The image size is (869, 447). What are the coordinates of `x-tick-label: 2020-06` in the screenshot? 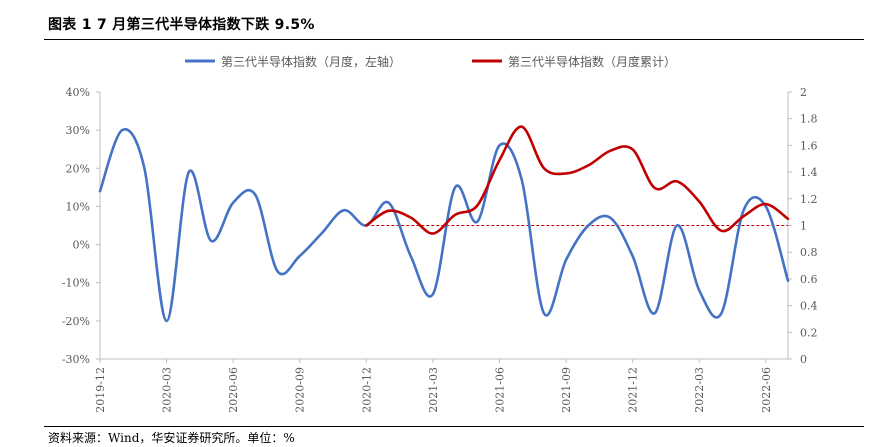 It's located at (233, 390).